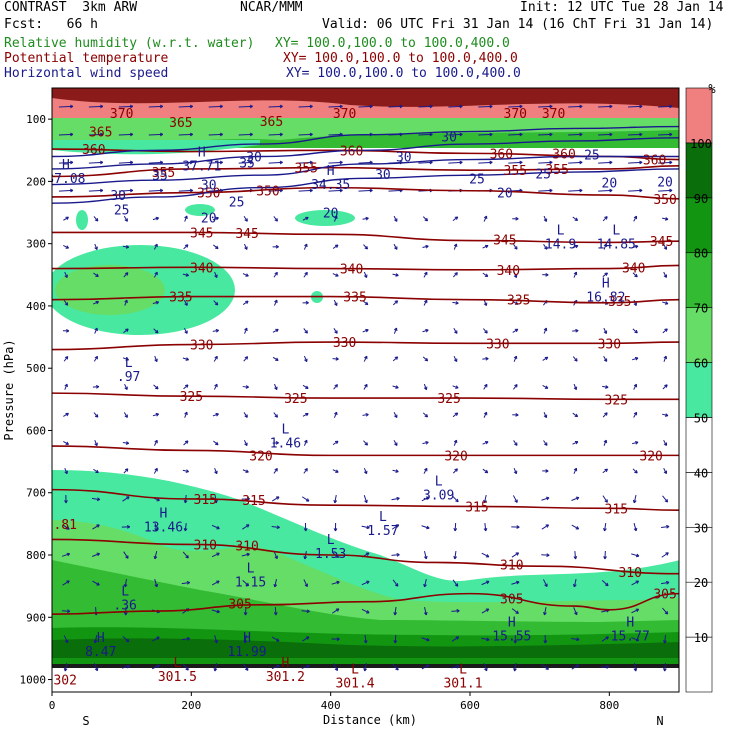 The height and width of the screenshot is (740, 740). What do you see at coordinates (180, 298) in the screenshot?
I see `theta-label: 335` at bounding box center [180, 298].